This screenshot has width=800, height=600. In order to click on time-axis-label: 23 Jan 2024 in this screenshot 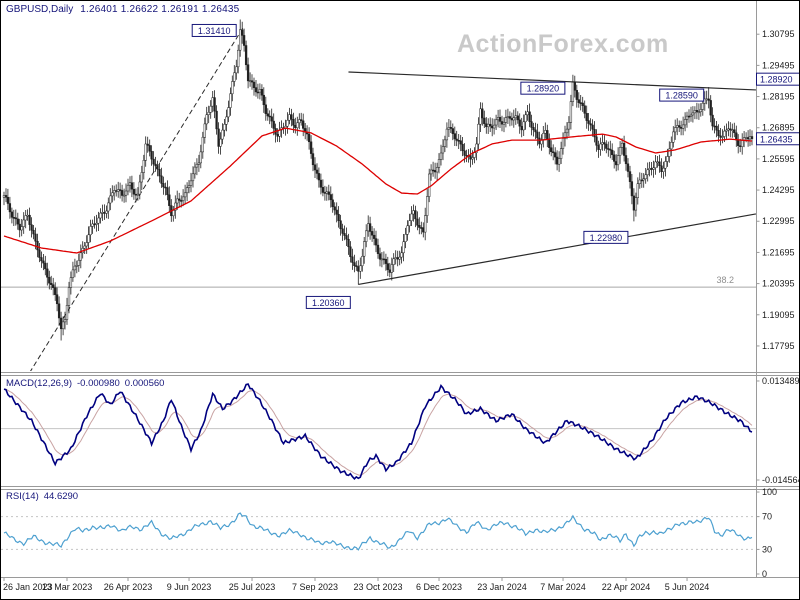, I will do `click(502, 587)`.